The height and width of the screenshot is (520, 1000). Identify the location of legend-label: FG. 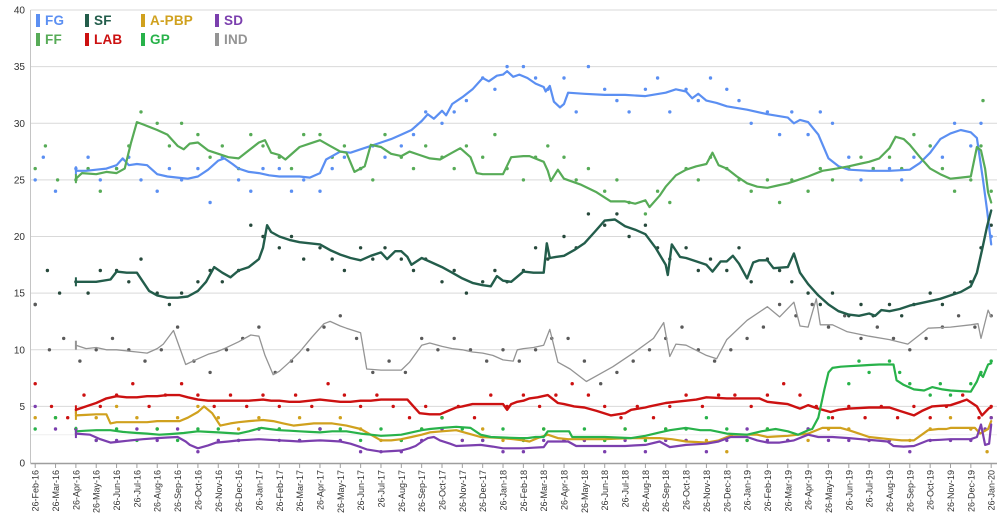
(55, 20).